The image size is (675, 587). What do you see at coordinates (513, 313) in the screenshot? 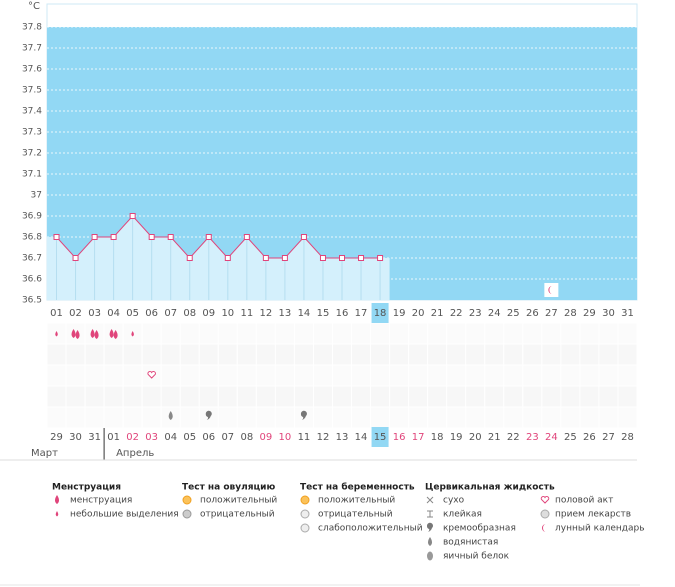
I see `day-label: 25` at bounding box center [513, 313].